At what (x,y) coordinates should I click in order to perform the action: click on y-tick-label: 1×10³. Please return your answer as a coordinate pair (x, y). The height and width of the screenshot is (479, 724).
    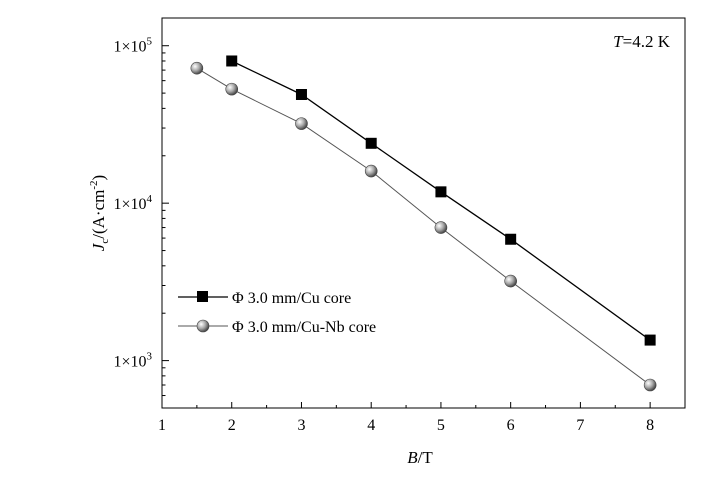
    Looking at the image, I should click on (132, 361).